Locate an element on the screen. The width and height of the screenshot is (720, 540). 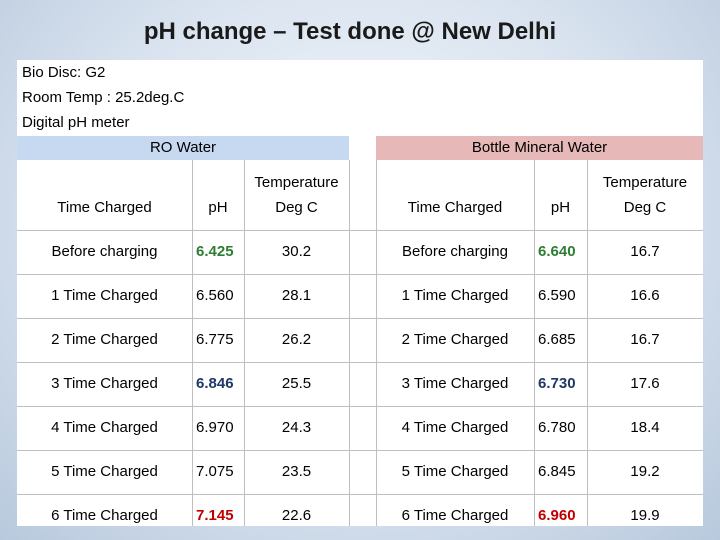
bm-time-cell: 5 Time Charged is located at coordinates (455, 471).